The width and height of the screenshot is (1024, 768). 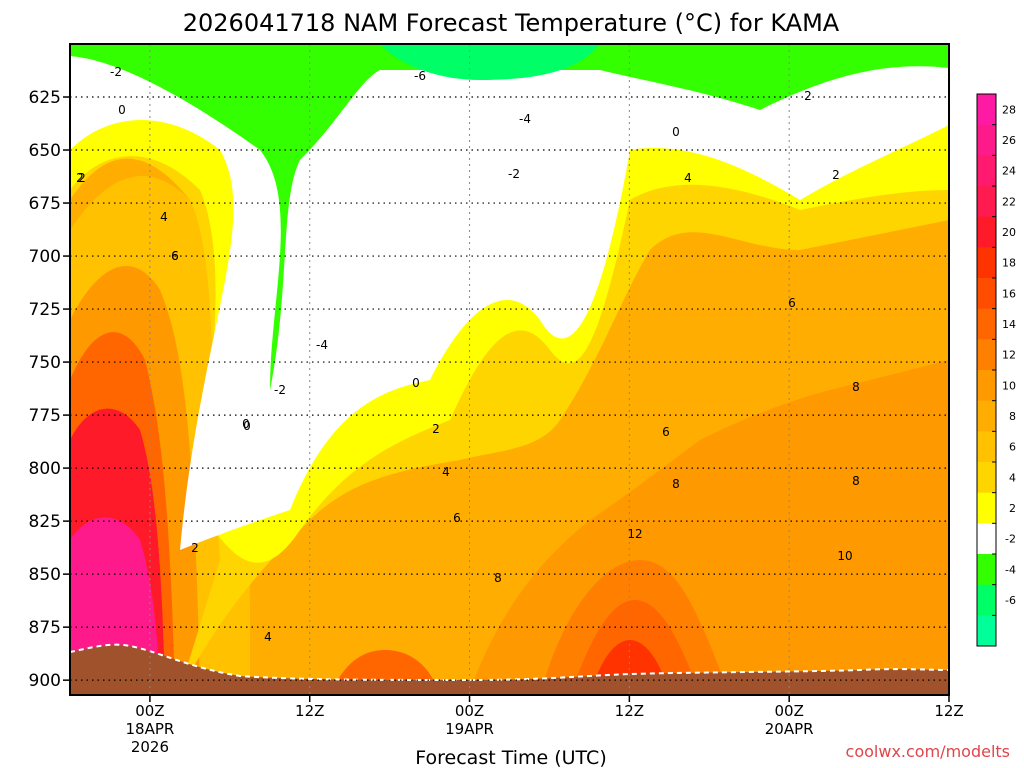 What do you see at coordinates (45, 416) in the screenshot?
I see `y-tick-label: 775` at bounding box center [45, 416].